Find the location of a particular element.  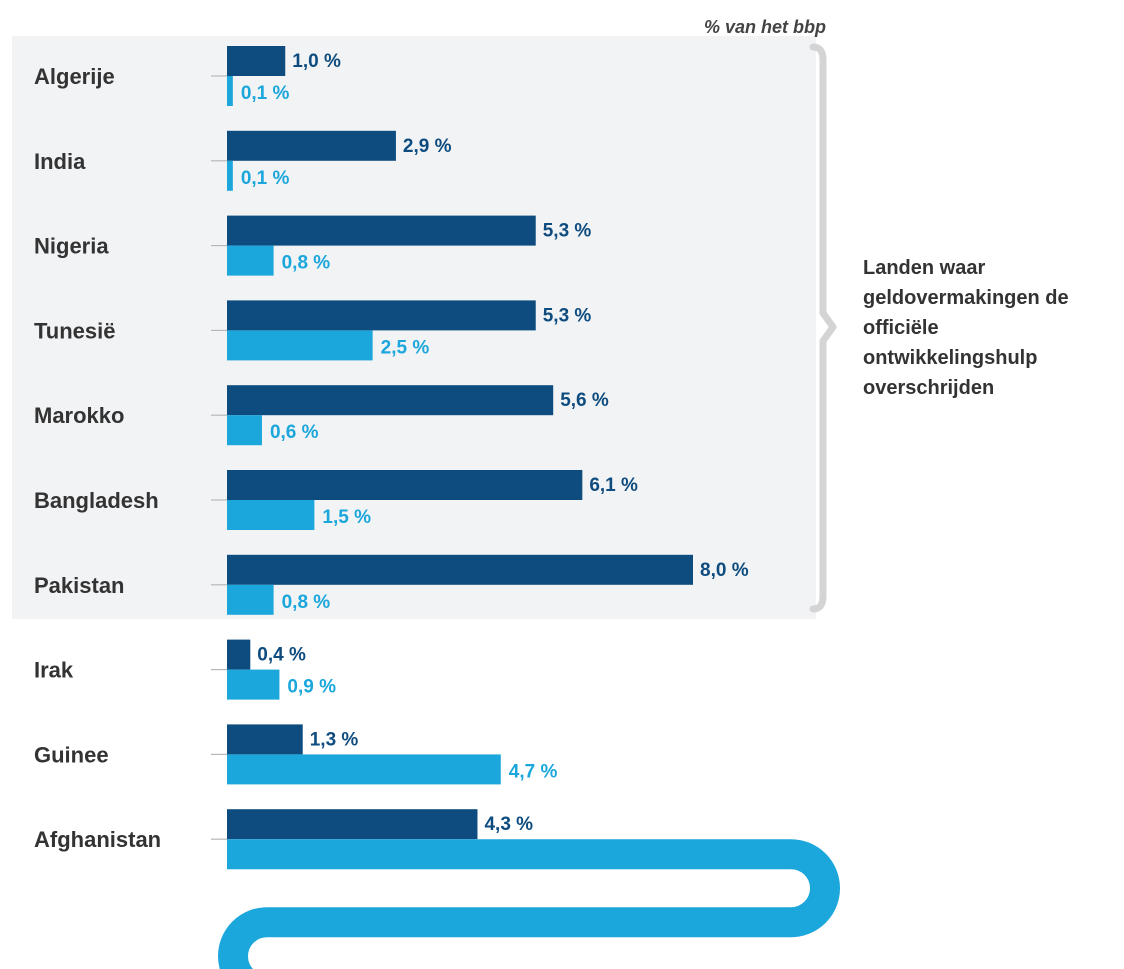

data-label-dark: 8,0 % is located at coordinates (724, 570).